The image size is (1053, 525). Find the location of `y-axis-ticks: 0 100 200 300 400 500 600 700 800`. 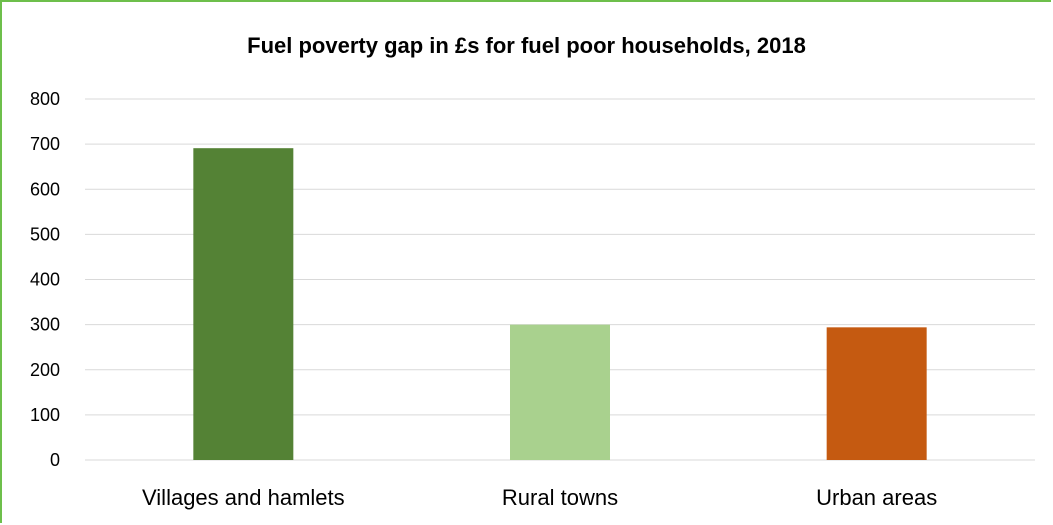

y-axis-ticks: 0 100 200 300 400 500 600 700 800 is located at coordinates (45, 279).